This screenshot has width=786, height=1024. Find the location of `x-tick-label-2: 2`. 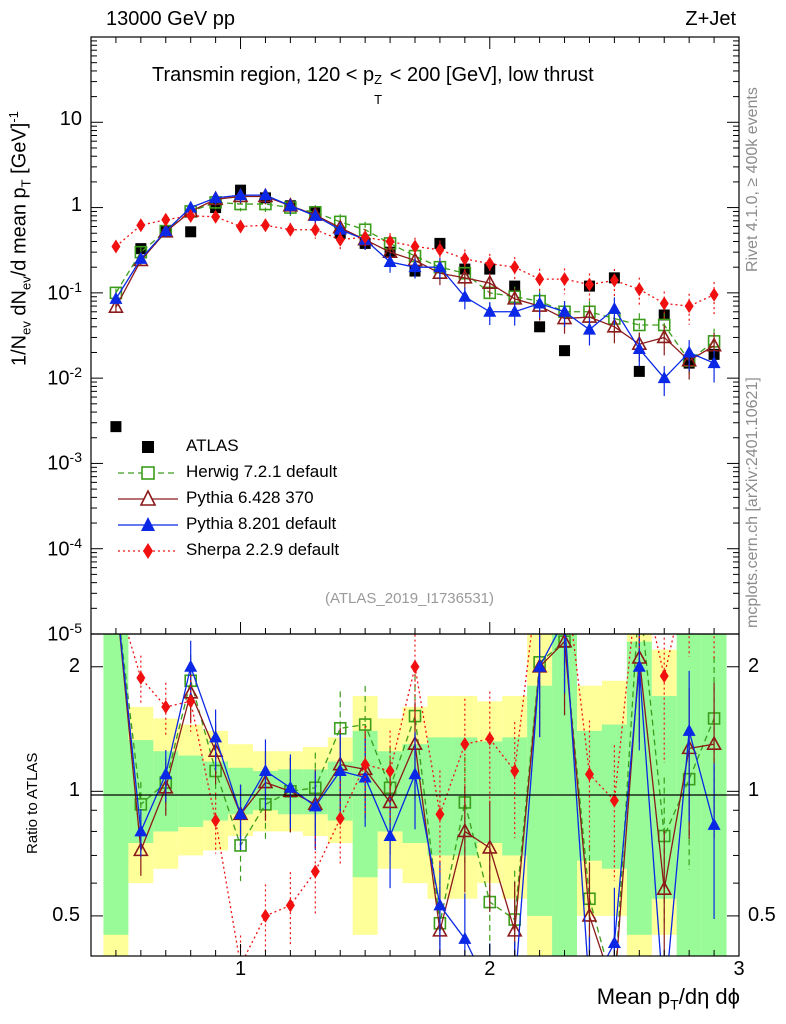

x-tick-label-2: 2 is located at coordinates (490, 969).